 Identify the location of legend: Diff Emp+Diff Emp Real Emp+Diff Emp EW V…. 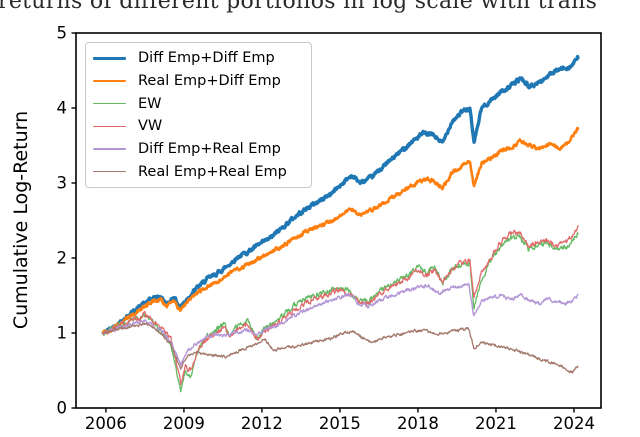
(198, 115).